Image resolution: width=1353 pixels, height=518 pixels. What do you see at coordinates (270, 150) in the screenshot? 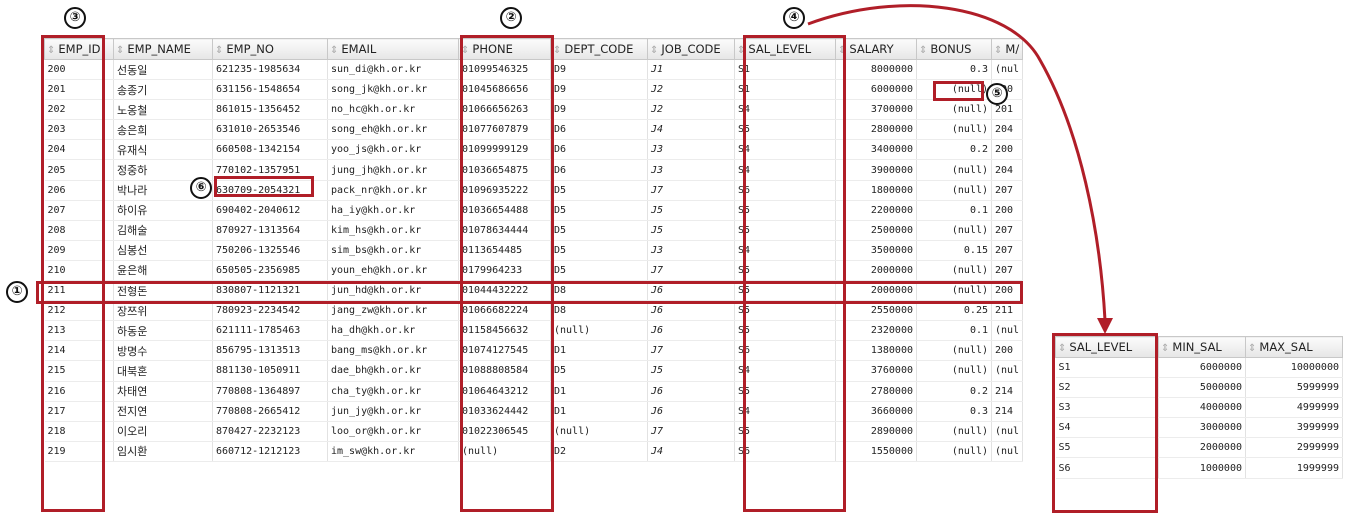
I see `employee-cell: 660508-1342154` at bounding box center [270, 150].